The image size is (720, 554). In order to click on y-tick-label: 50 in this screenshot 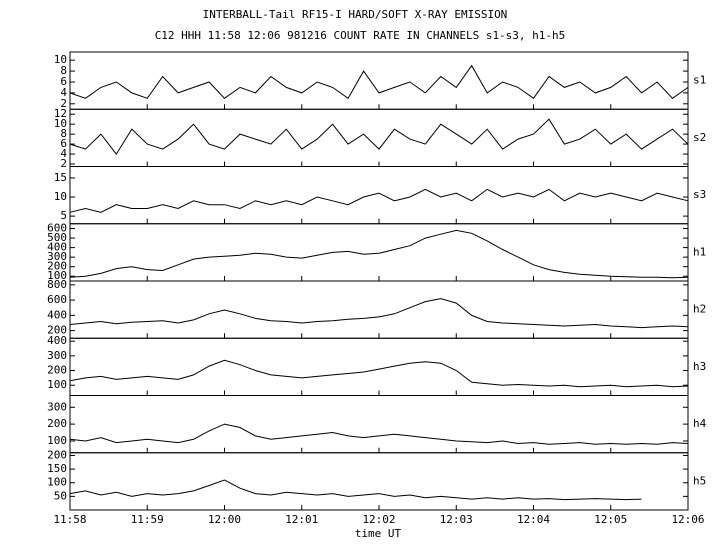, I will do `click(60, 495)`.